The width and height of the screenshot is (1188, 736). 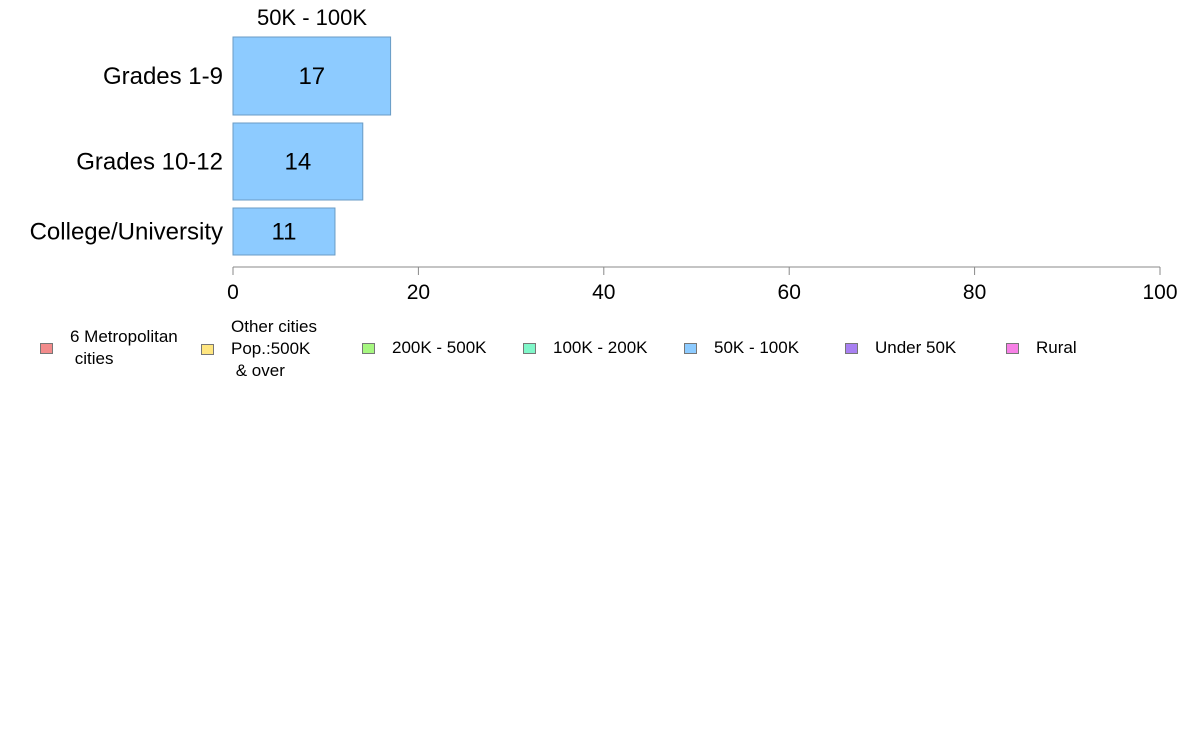 What do you see at coordinates (418, 292) in the screenshot?
I see `x-tick-label: 20` at bounding box center [418, 292].